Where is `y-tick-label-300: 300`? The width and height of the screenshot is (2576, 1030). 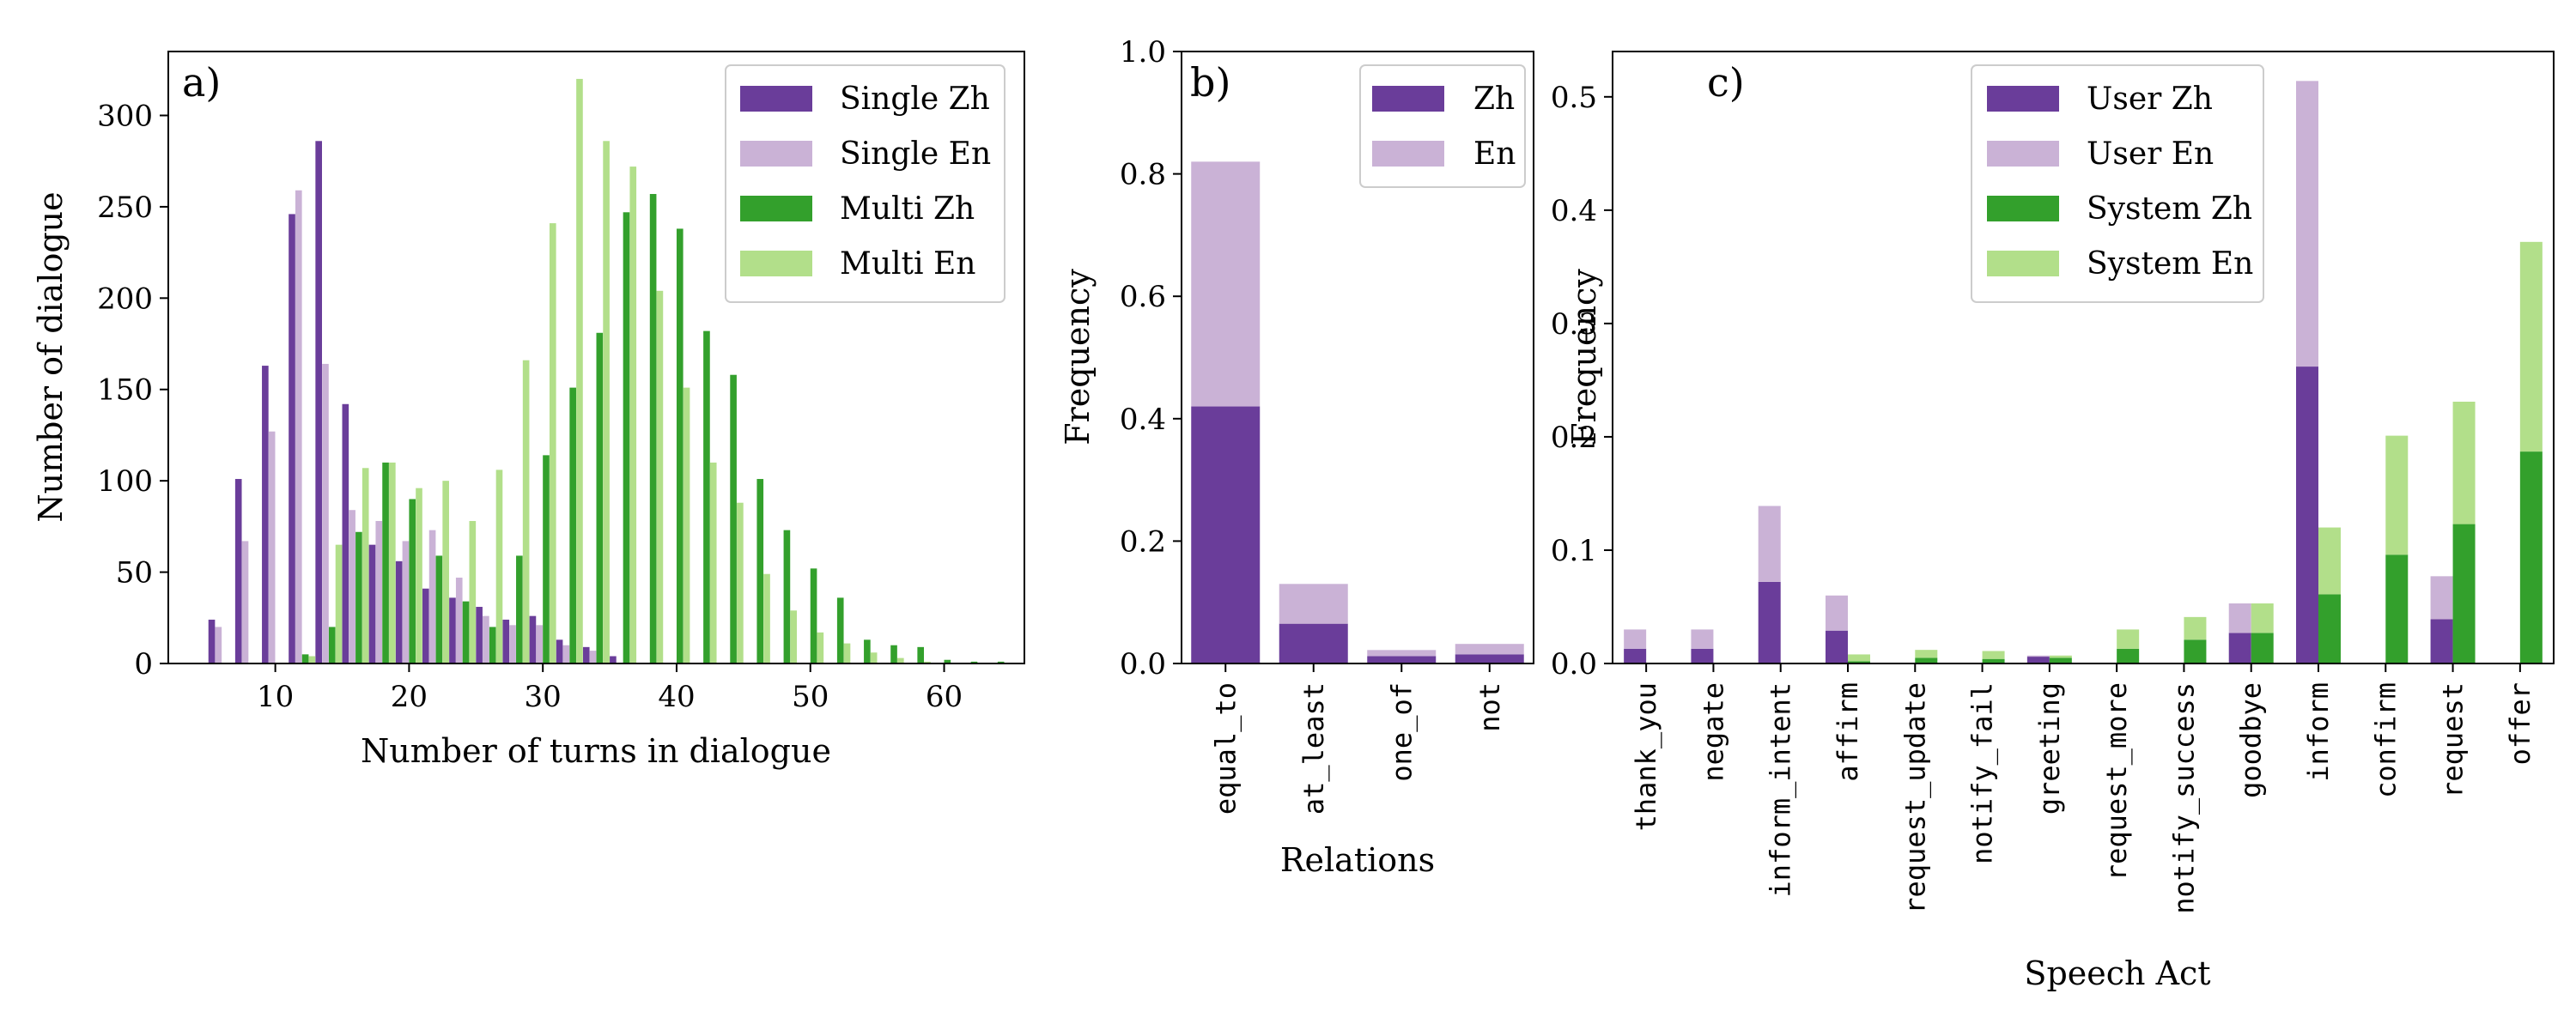 y-tick-label-300: 300 is located at coordinates (125, 116).